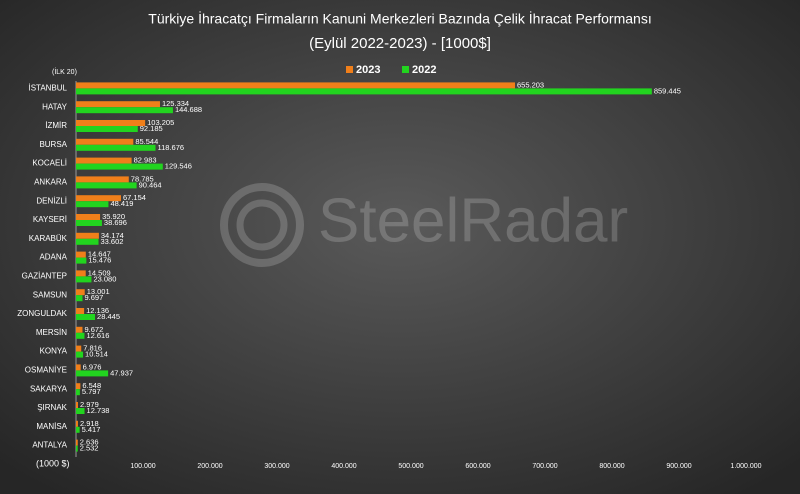 The height and width of the screenshot is (494, 800). I want to click on y-tick-label: KONYA, so click(54, 351).